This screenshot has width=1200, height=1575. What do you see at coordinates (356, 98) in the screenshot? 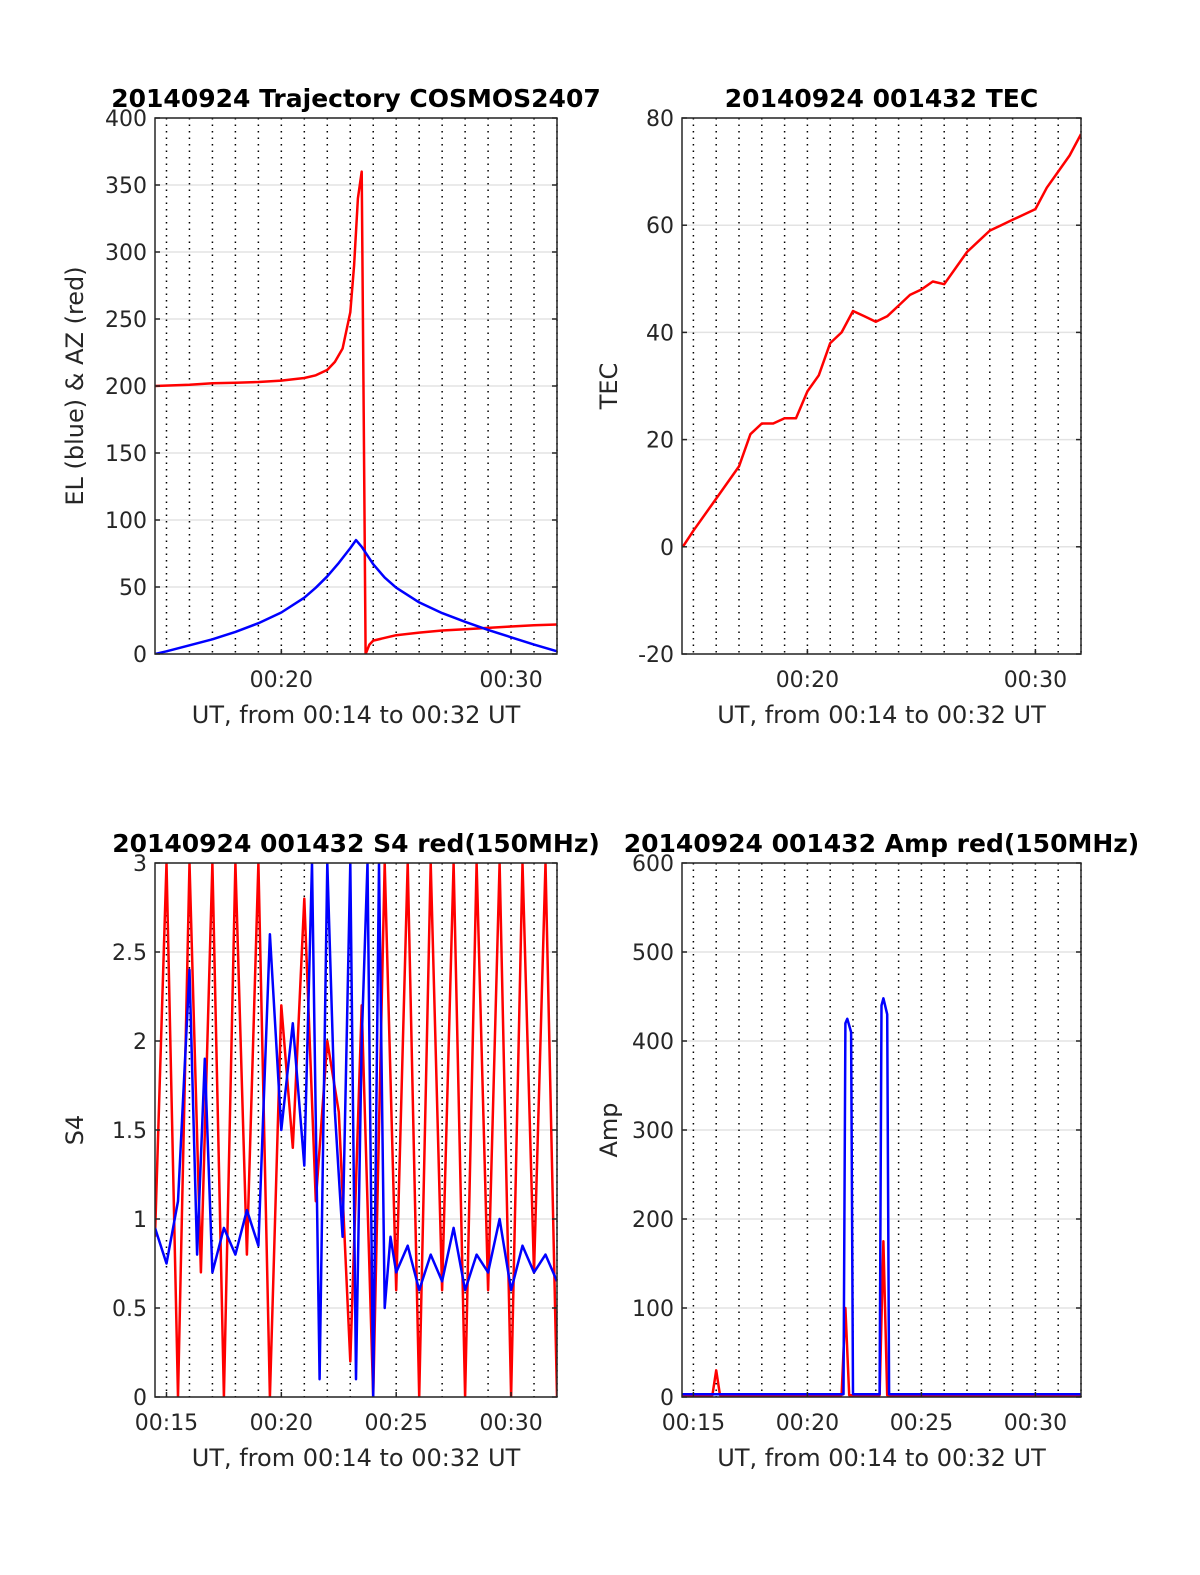
I see `chart-title: 20140924 Trajectory COSMOS2407` at bounding box center [356, 98].